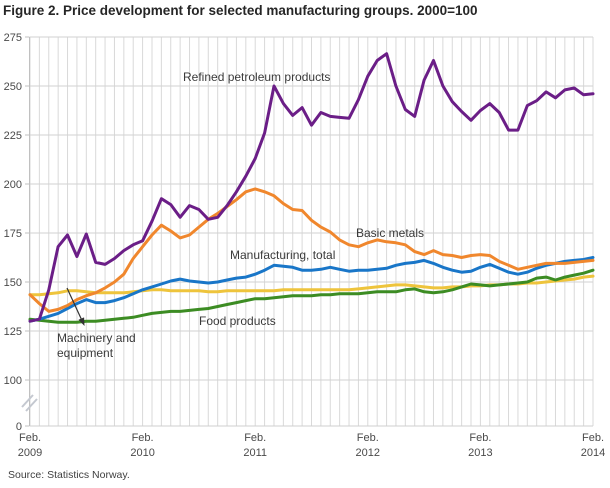 The width and height of the screenshot is (610, 488). I want to click on y-axis-tick-label: 125, so click(13, 332).